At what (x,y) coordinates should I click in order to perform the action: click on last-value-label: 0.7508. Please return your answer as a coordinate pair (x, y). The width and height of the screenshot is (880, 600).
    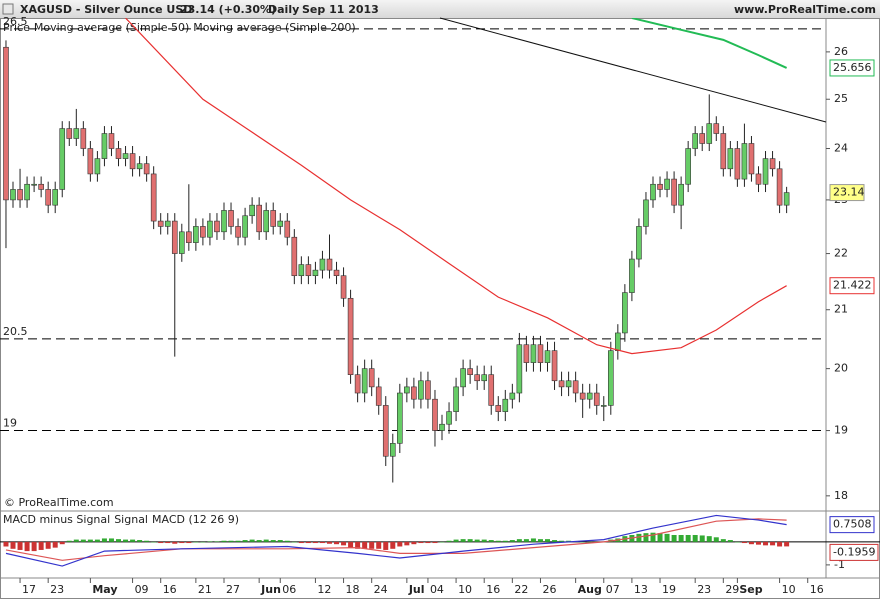
    Looking at the image, I should click on (852, 524).